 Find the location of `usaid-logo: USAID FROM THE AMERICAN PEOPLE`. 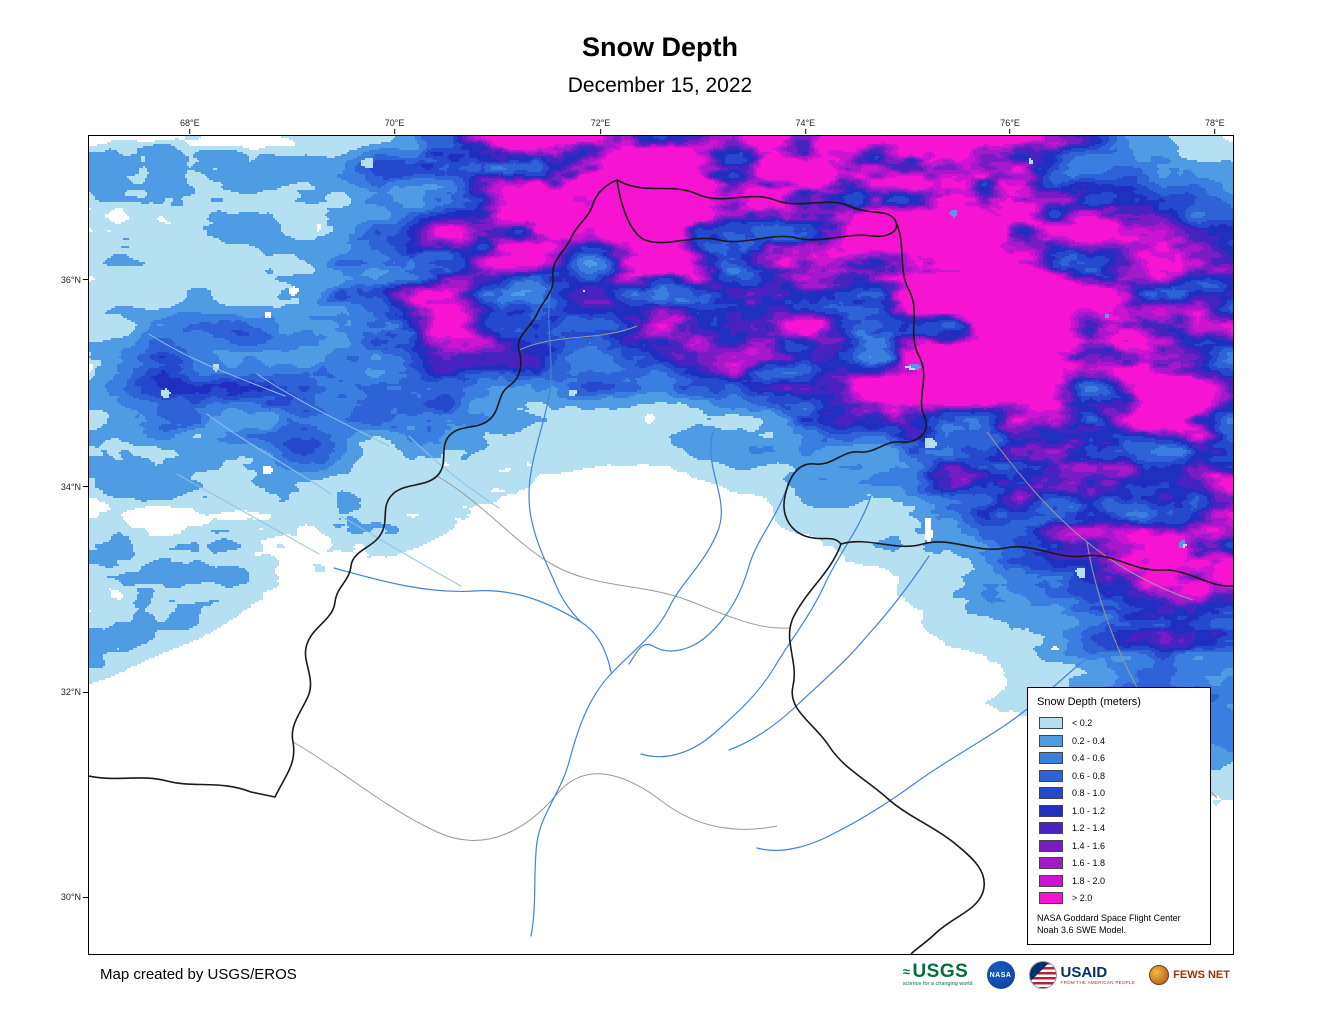

usaid-logo: USAID FROM THE AMERICAN PEOPLE is located at coordinates (1082, 975).